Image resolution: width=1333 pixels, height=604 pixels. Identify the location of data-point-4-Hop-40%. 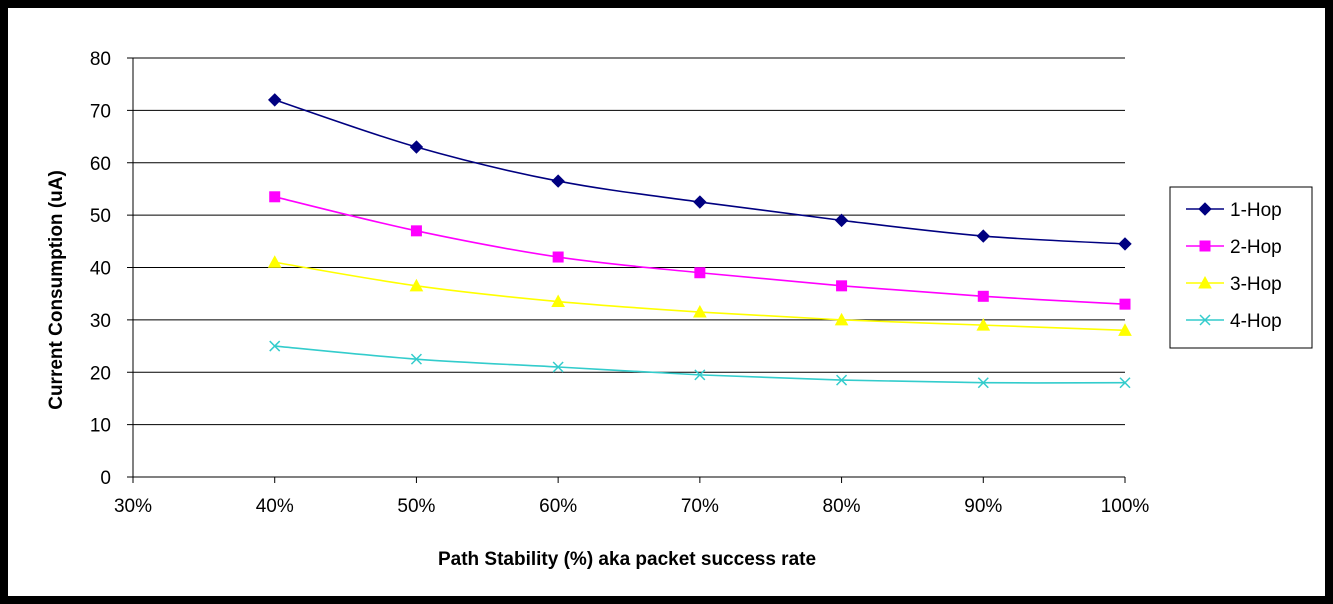
(275, 346).